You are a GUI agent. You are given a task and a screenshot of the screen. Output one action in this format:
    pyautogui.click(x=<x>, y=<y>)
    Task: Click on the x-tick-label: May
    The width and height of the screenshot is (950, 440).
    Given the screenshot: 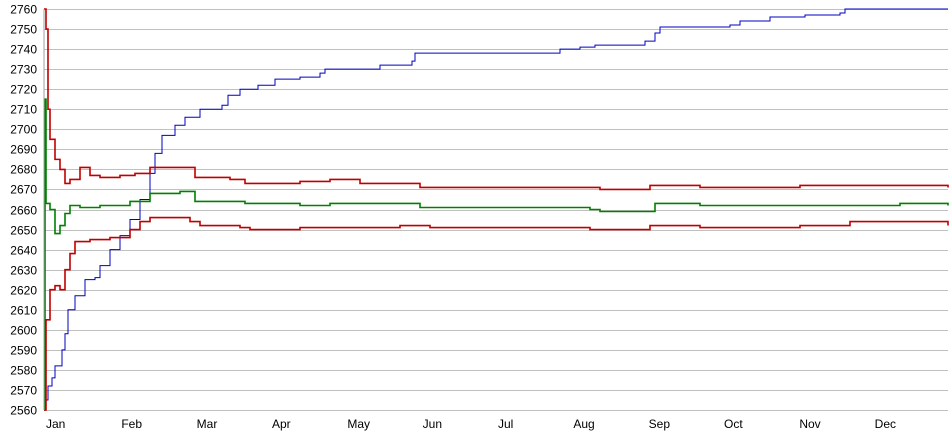 What is the action you would take?
    pyautogui.click(x=358, y=424)
    